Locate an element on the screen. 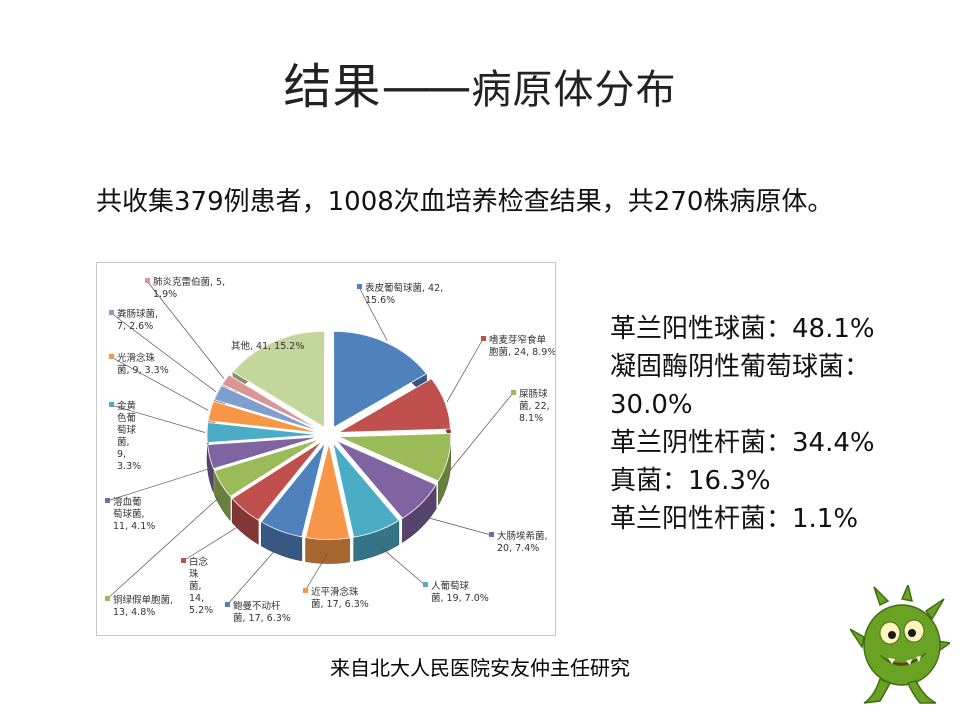 The height and width of the screenshot is (720, 960). pie-slice-label: 白念珠菌, 14, 5.2% is located at coordinates (201, 586).